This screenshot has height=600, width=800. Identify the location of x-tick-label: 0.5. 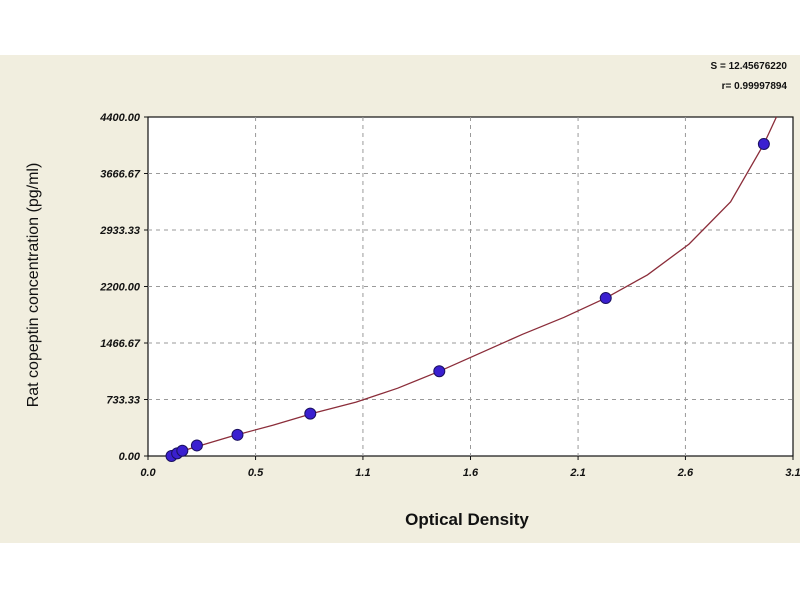
(256, 473).